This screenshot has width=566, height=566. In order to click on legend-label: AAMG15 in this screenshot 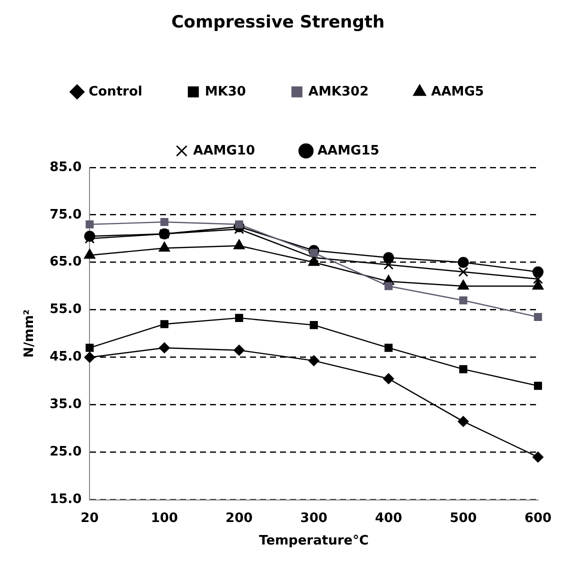, I will do `click(349, 150)`.